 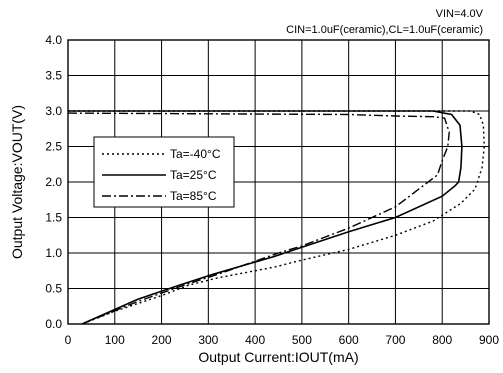 What do you see at coordinates (459, 14) in the screenshot?
I see `condition-vin: VIN=4.0V` at bounding box center [459, 14].